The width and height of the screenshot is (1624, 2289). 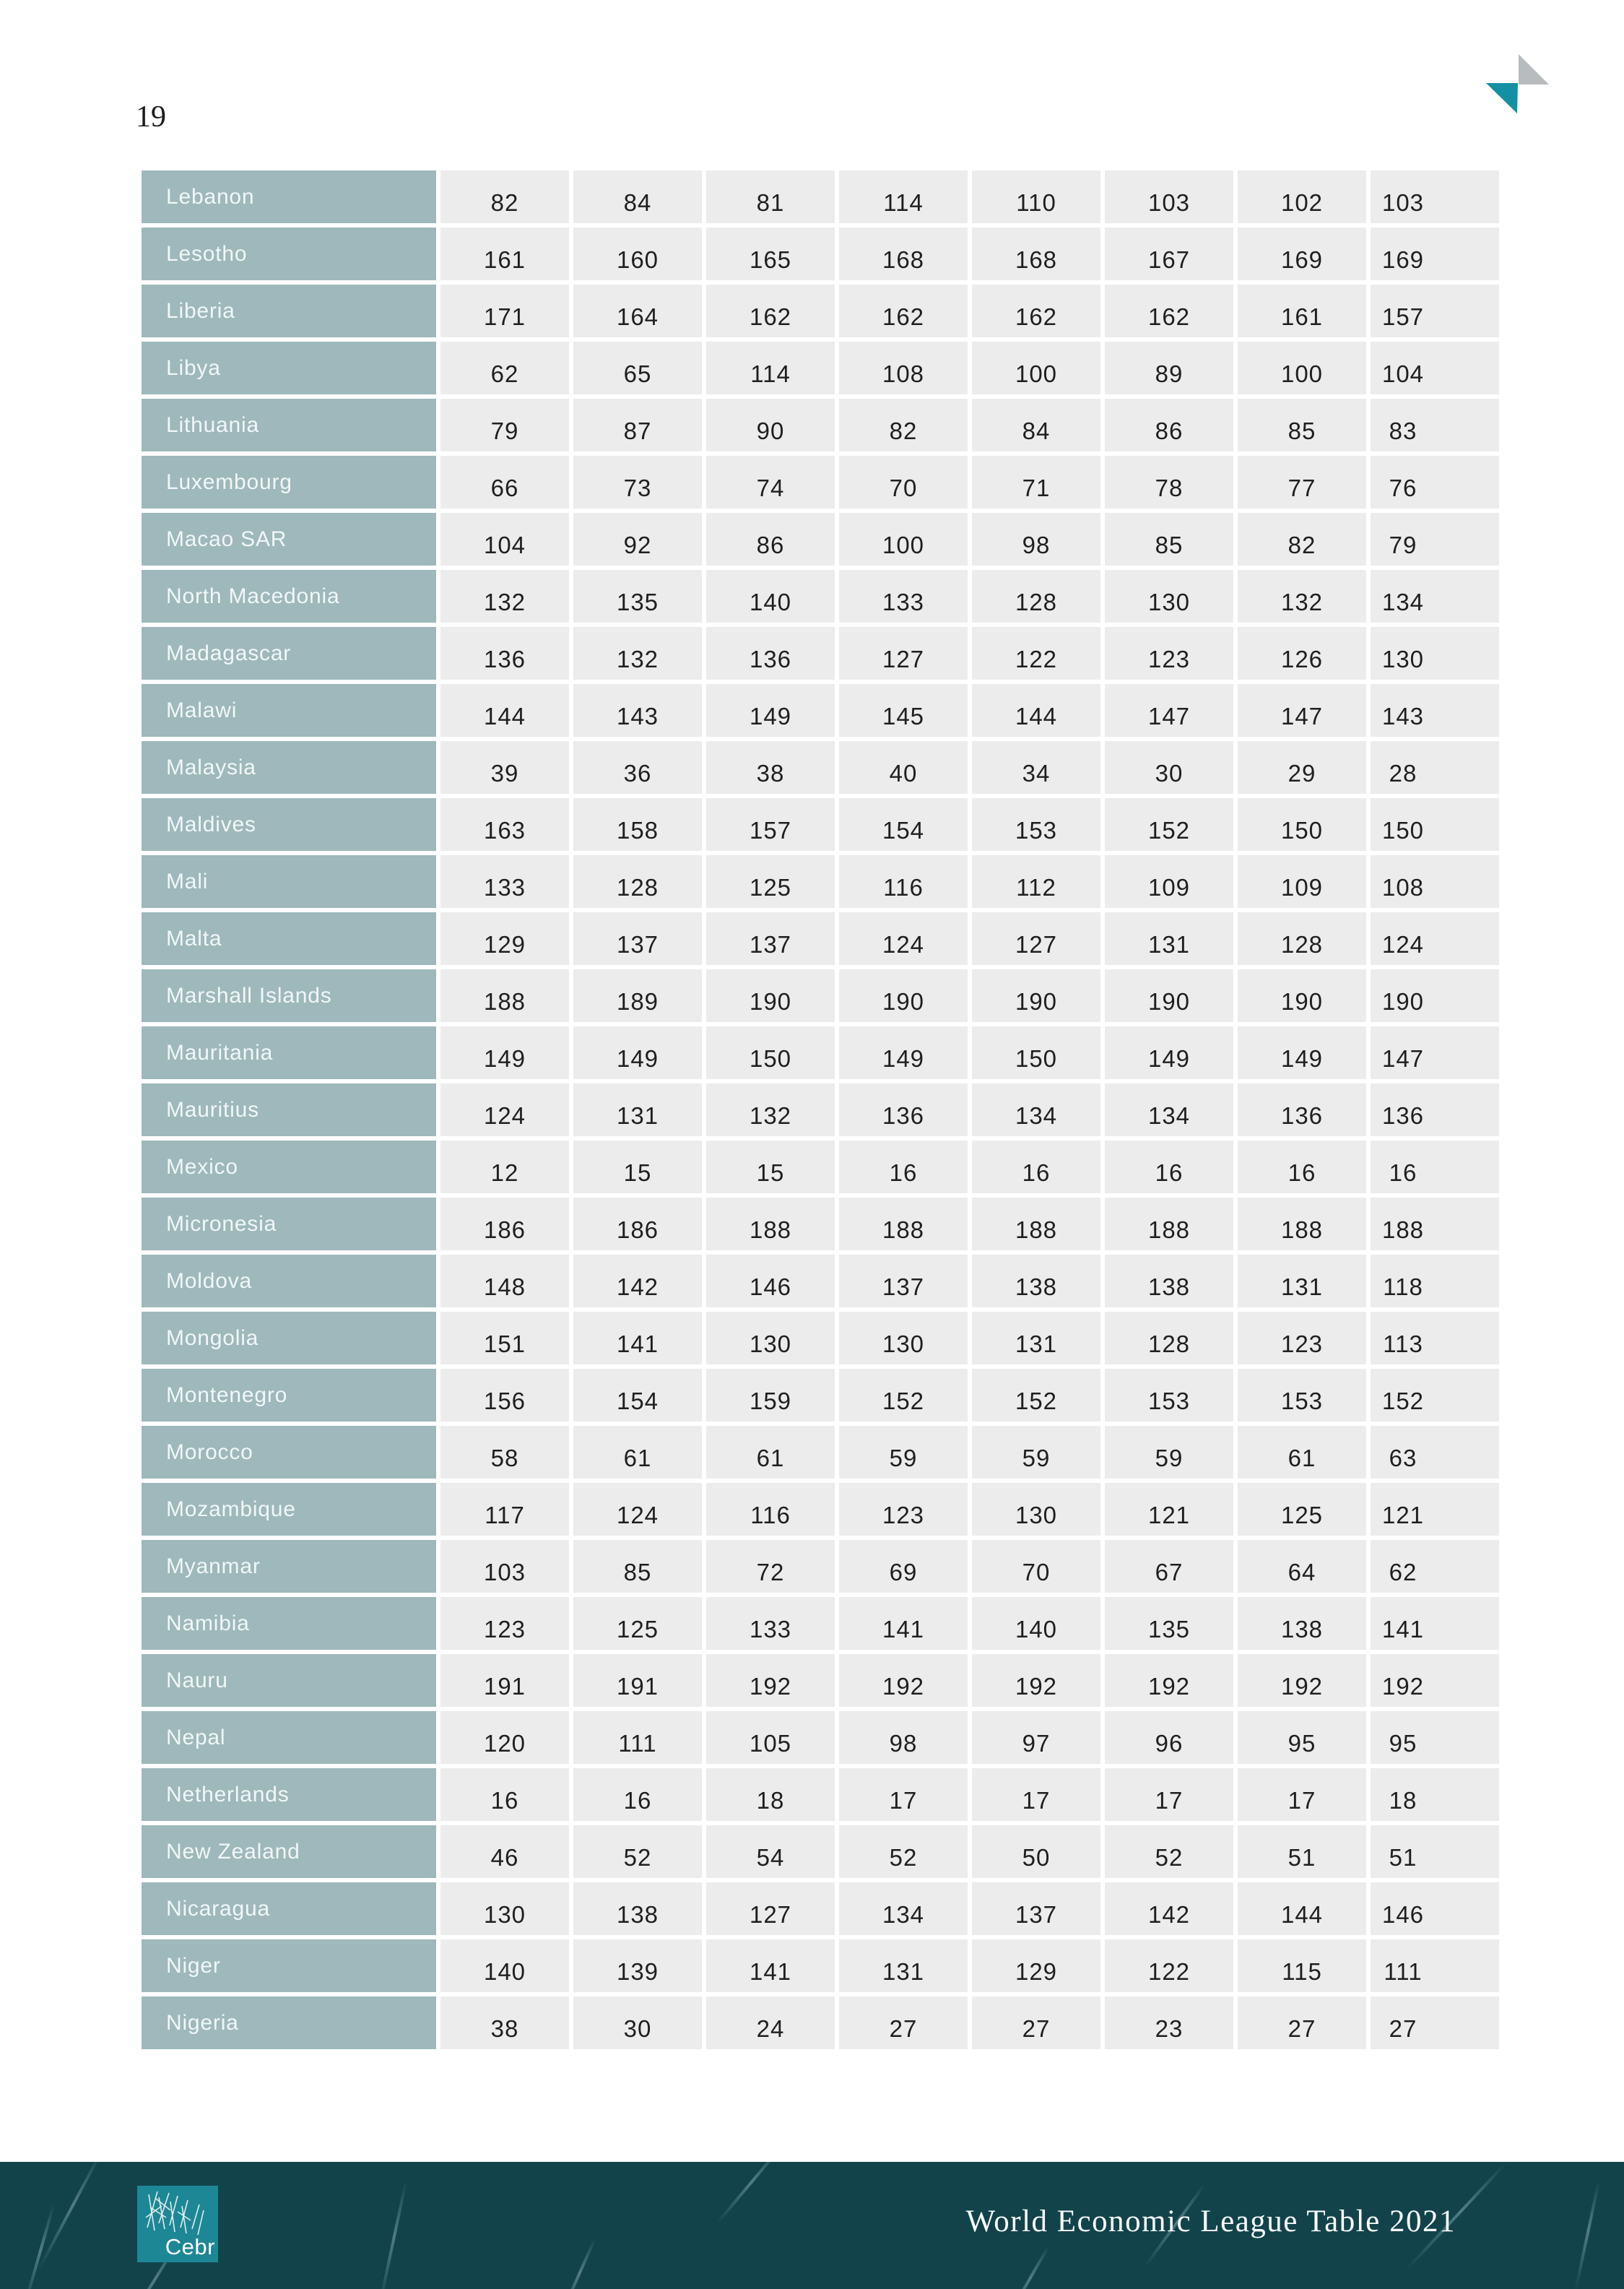 What do you see at coordinates (820, 1052) in the screenshot?
I see `table-row: Mauritania 149 149 150 149 150 149 149 147` at bounding box center [820, 1052].